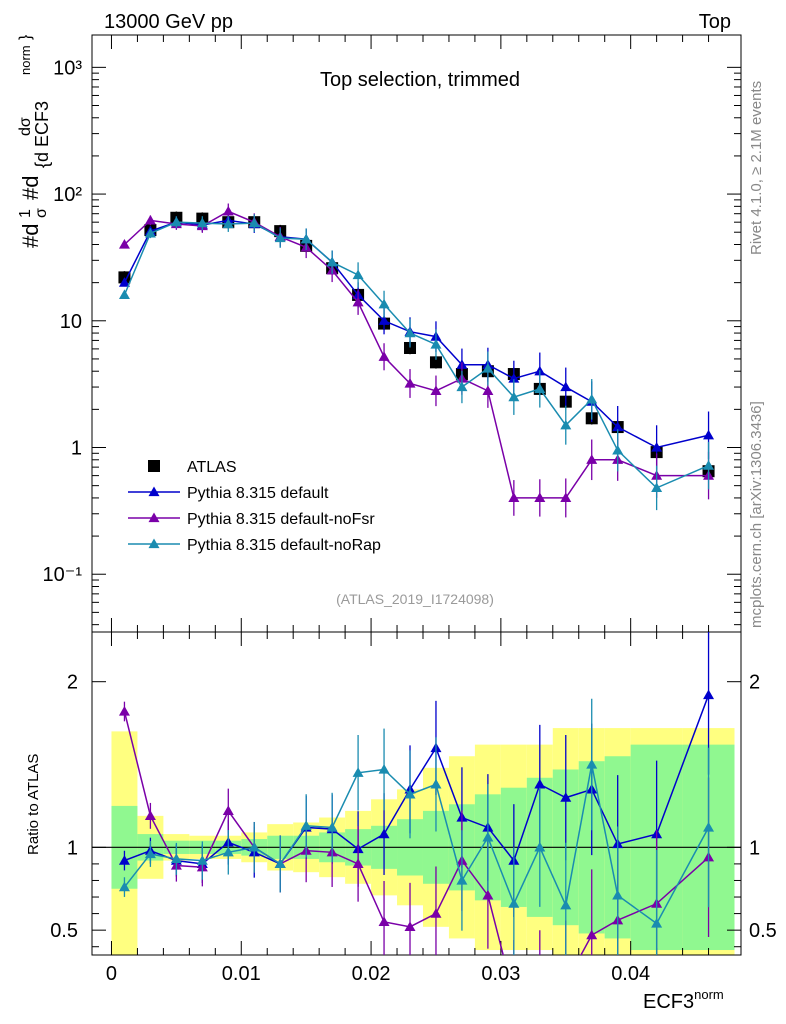 The height and width of the screenshot is (1024, 786). What do you see at coordinates (111, 974) in the screenshot?
I see `ratio-x-tick-label: 0` at bounding box center [111, 974].